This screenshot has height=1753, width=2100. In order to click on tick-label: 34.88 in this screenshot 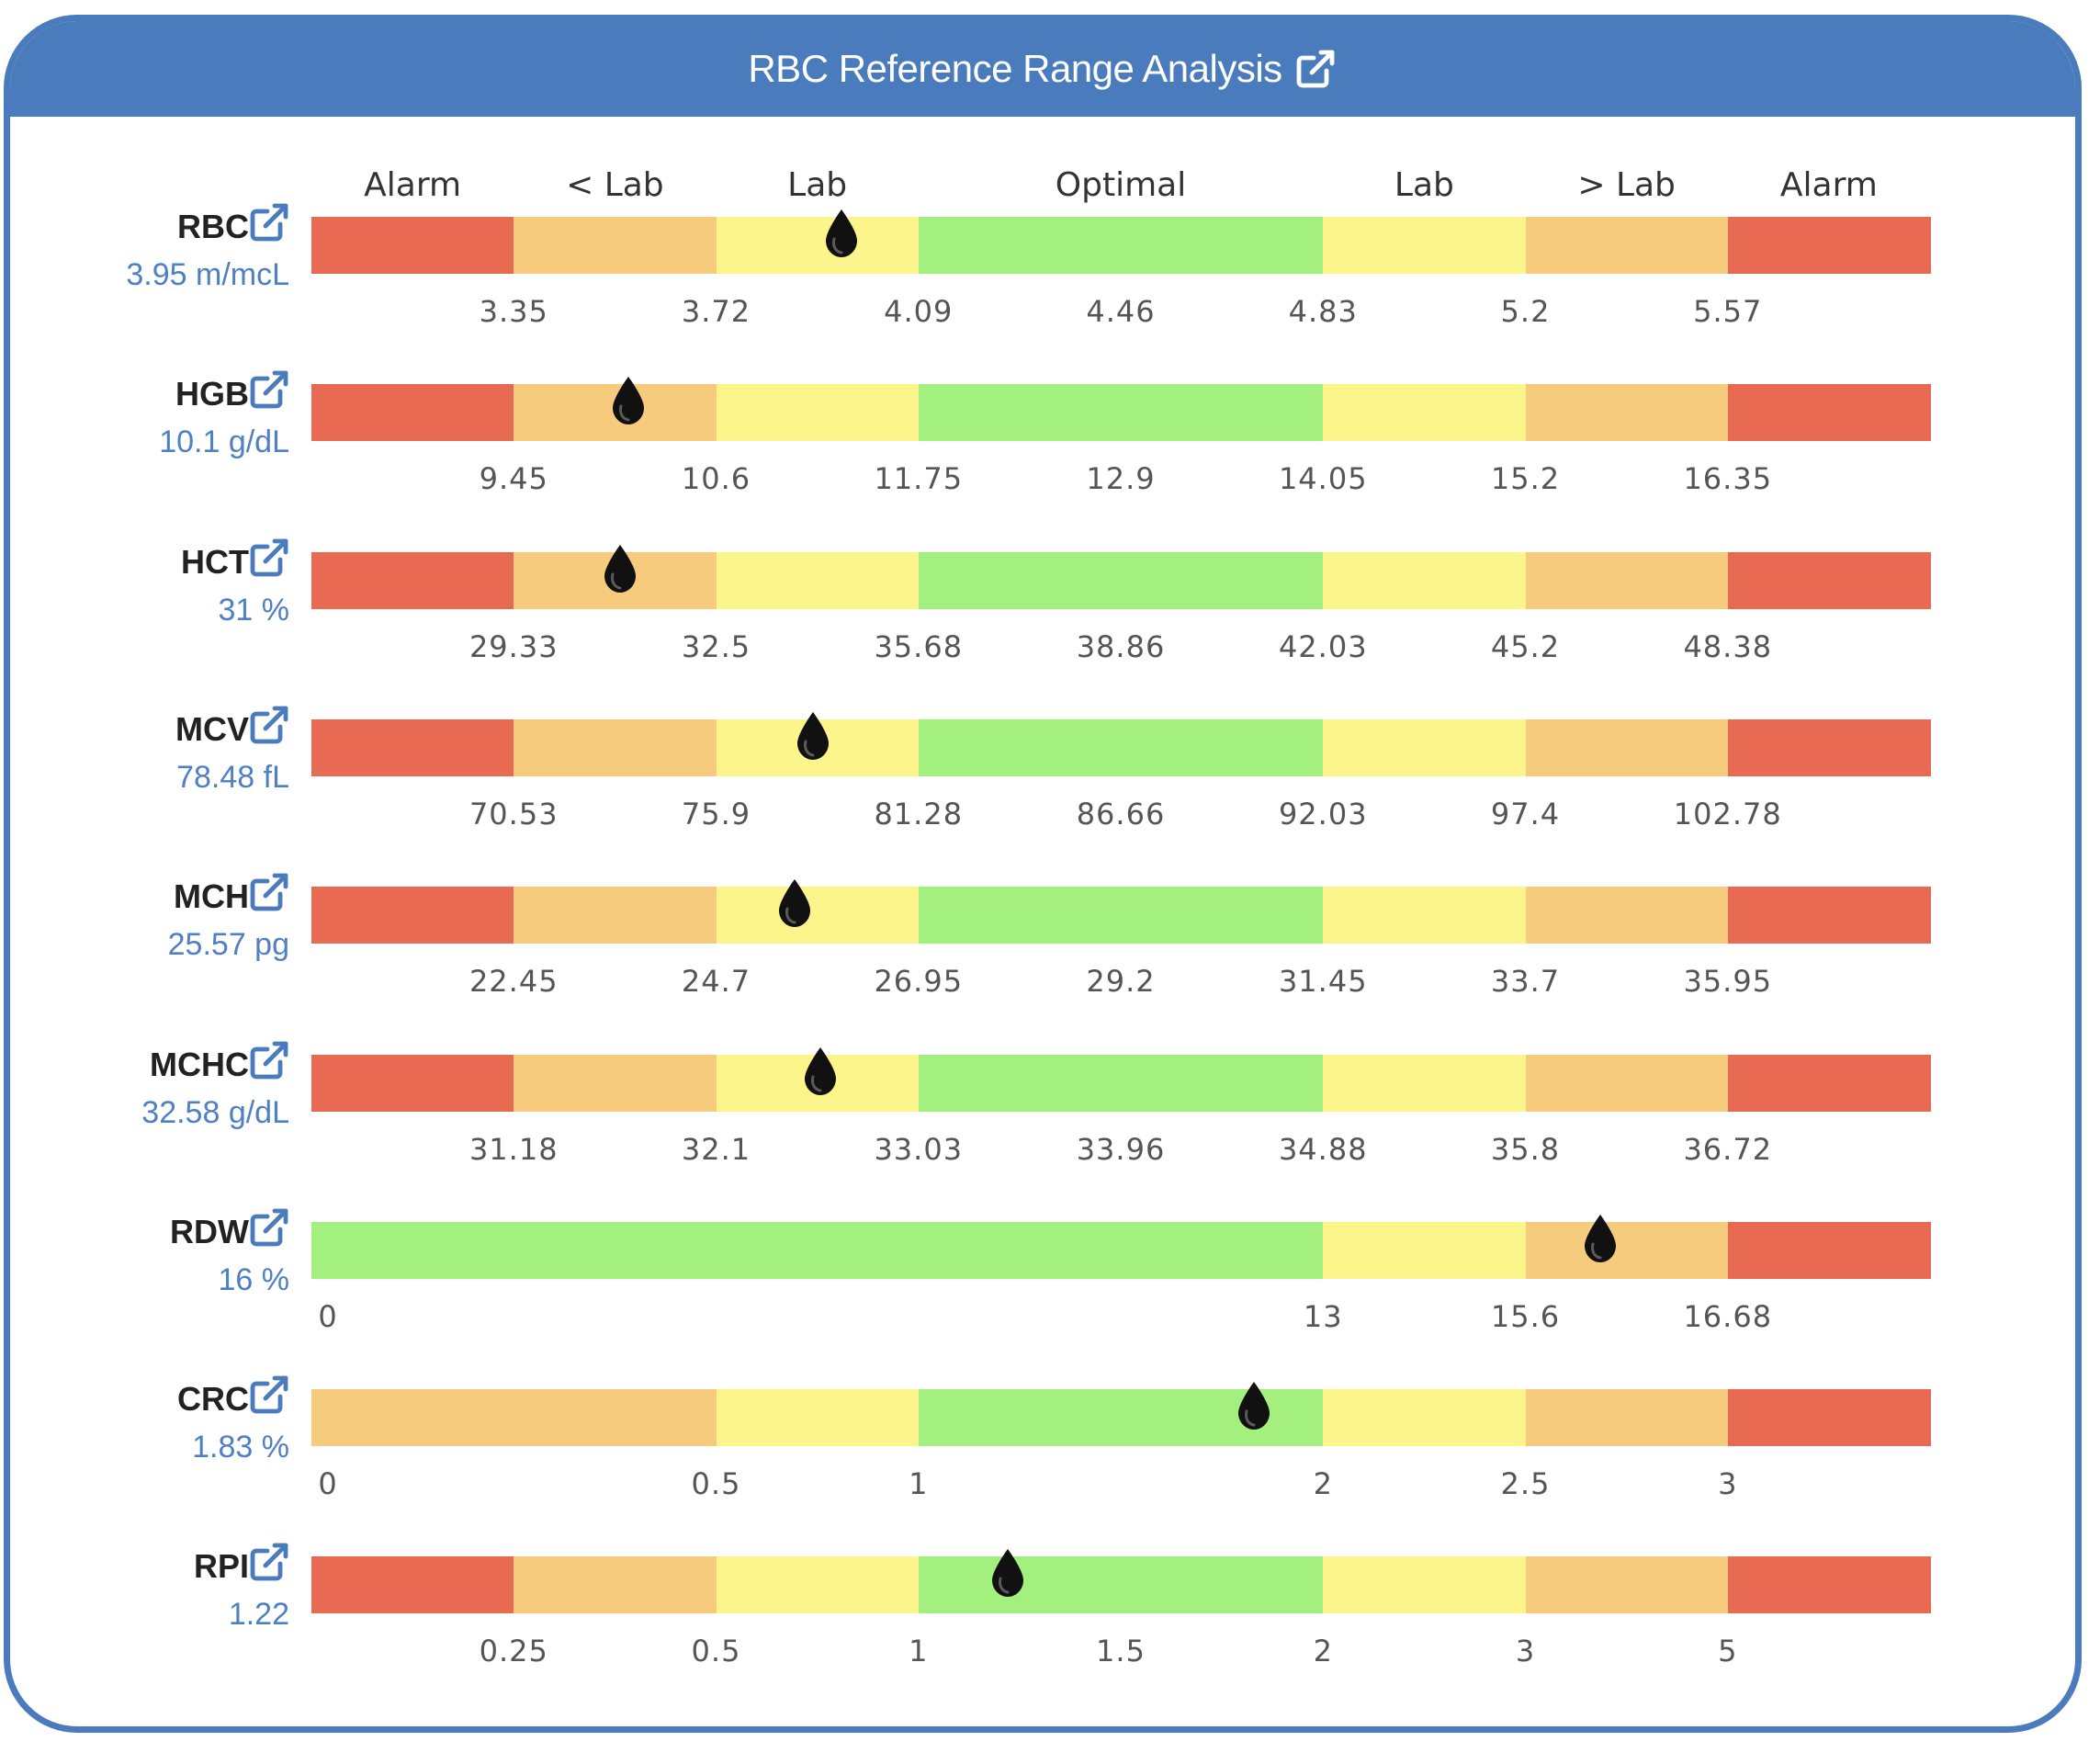, I will do `click(1323, 1149)`.